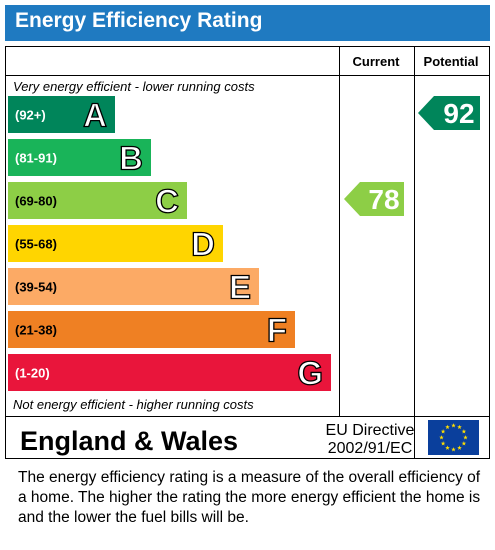 This screenshot has width=495, height=550. What do you see at coordinates (247, 437) in the screenshot?
I see `region-frame` at bounding box center [247, 437].